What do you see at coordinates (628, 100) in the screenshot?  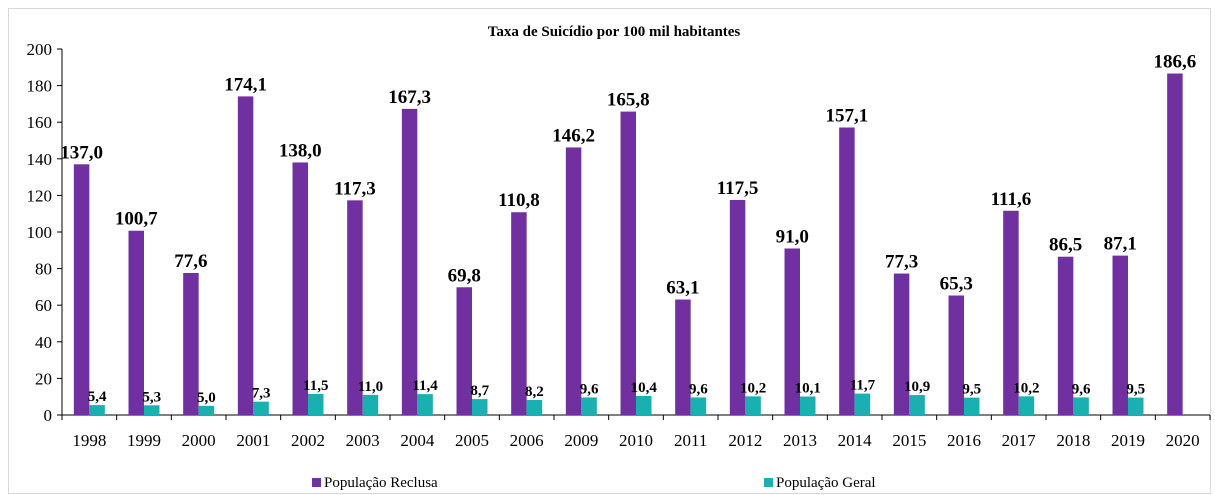 I see `data-label-reclusa: 165,8` at bounding box center [628, 100].